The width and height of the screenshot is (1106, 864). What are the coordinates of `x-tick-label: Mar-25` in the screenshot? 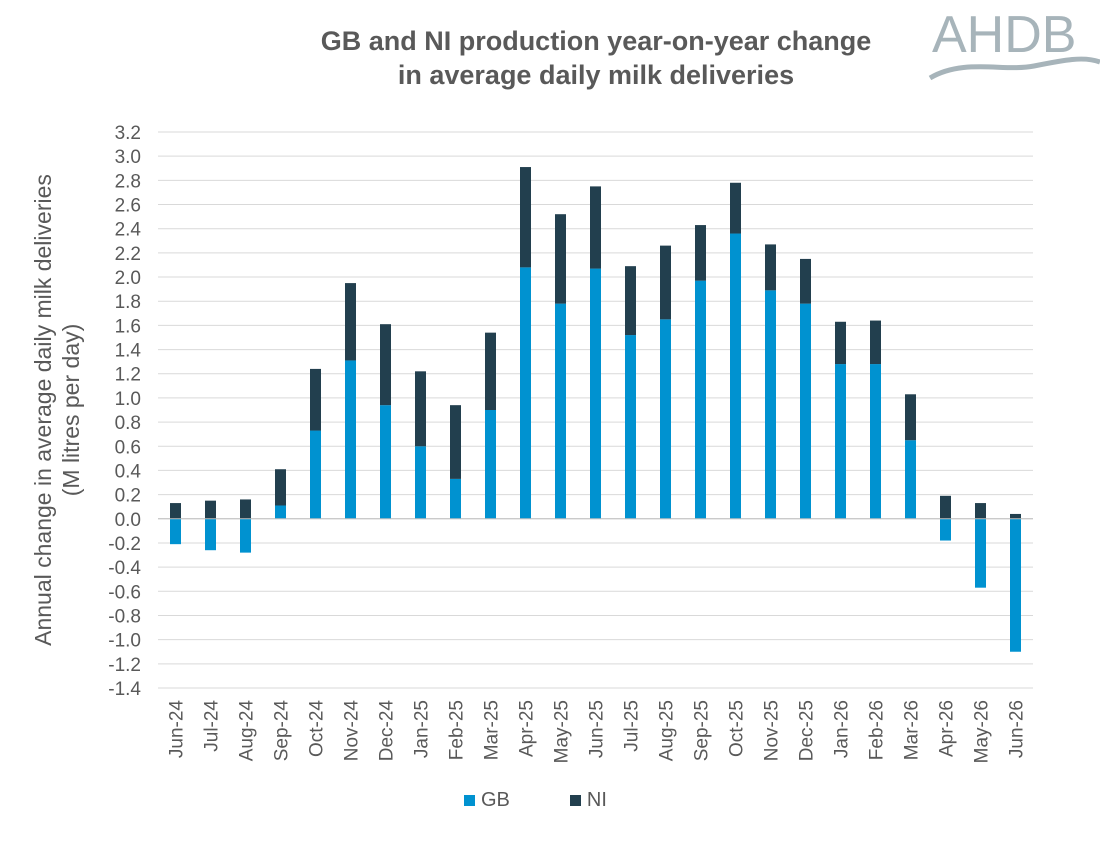 It's located at (492, 730).